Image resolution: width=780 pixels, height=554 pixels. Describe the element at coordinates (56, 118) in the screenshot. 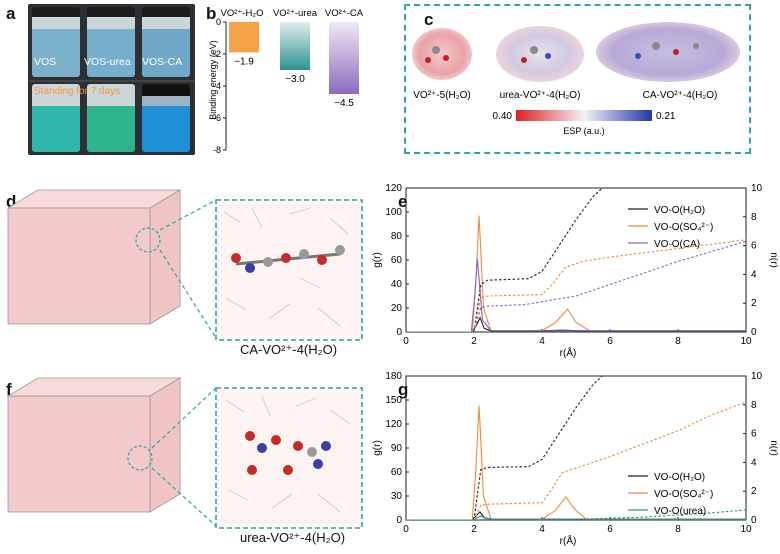

I see `vial-vos-aged` at that location.